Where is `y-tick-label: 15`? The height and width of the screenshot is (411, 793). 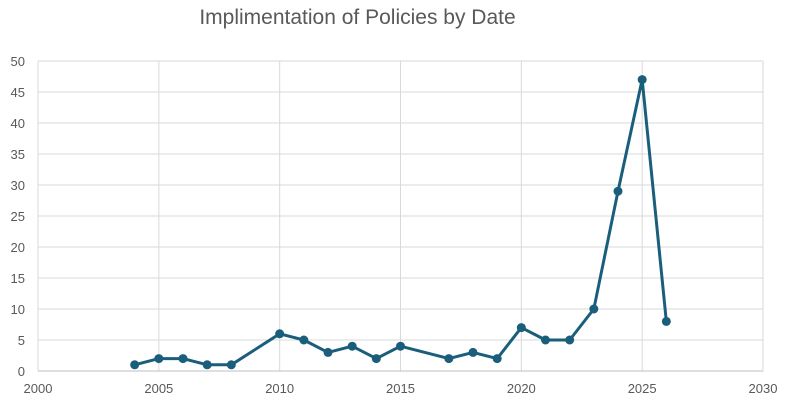
y-tick-label: 15 is located at coordinates (18, 278).